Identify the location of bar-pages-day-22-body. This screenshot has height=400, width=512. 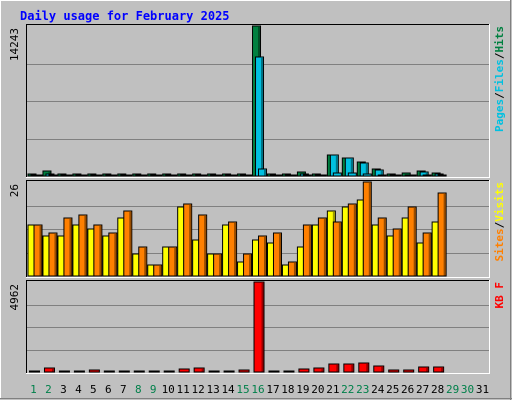
(352, 174).